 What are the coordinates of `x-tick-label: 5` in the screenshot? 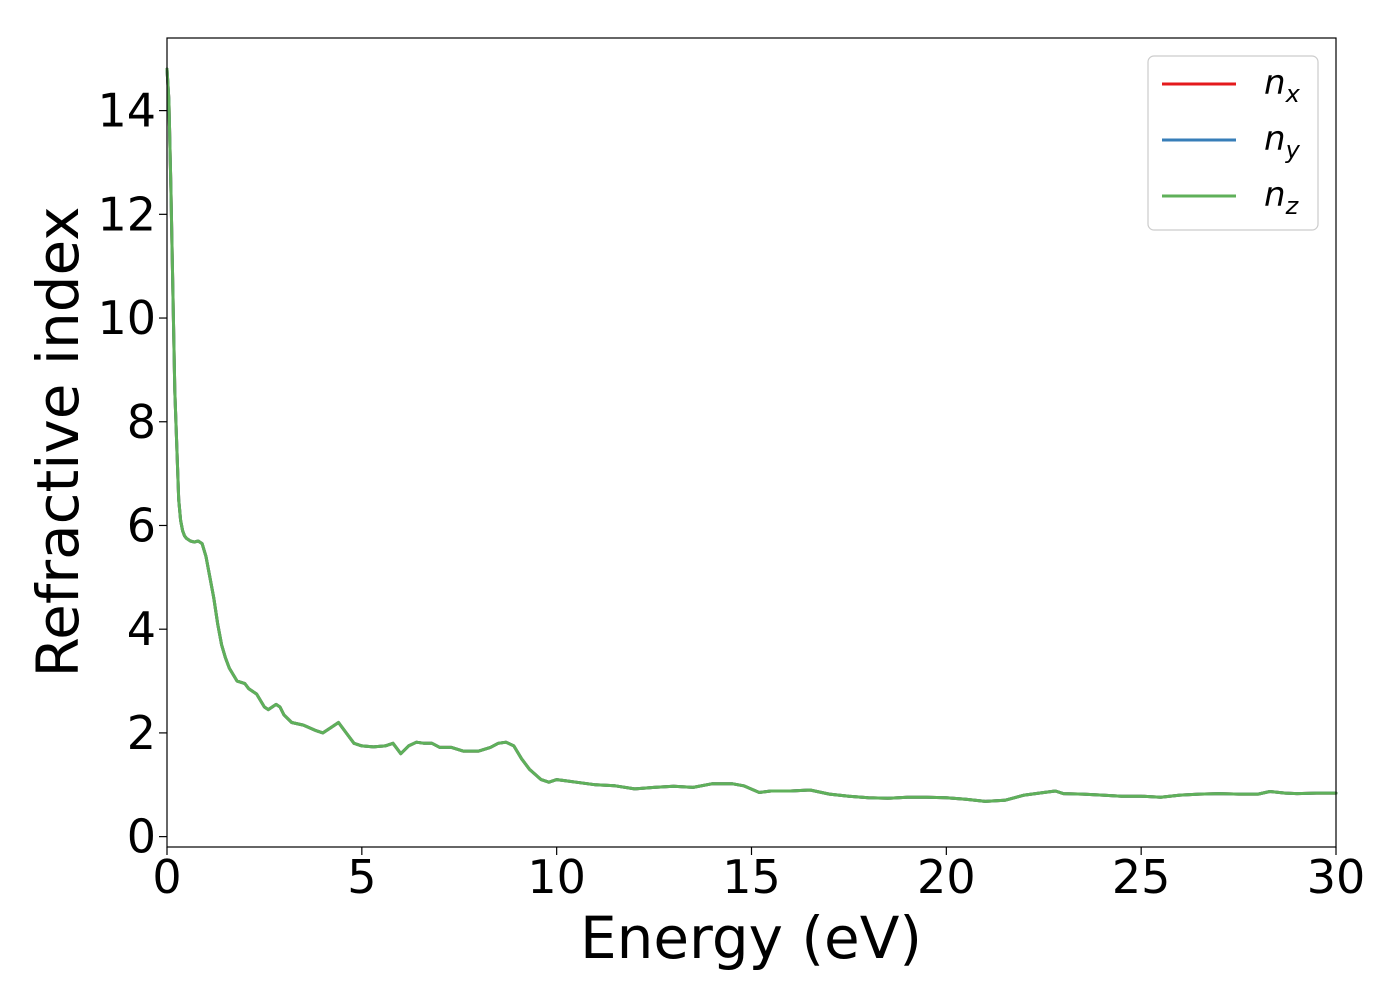 It's located at (361, 877).